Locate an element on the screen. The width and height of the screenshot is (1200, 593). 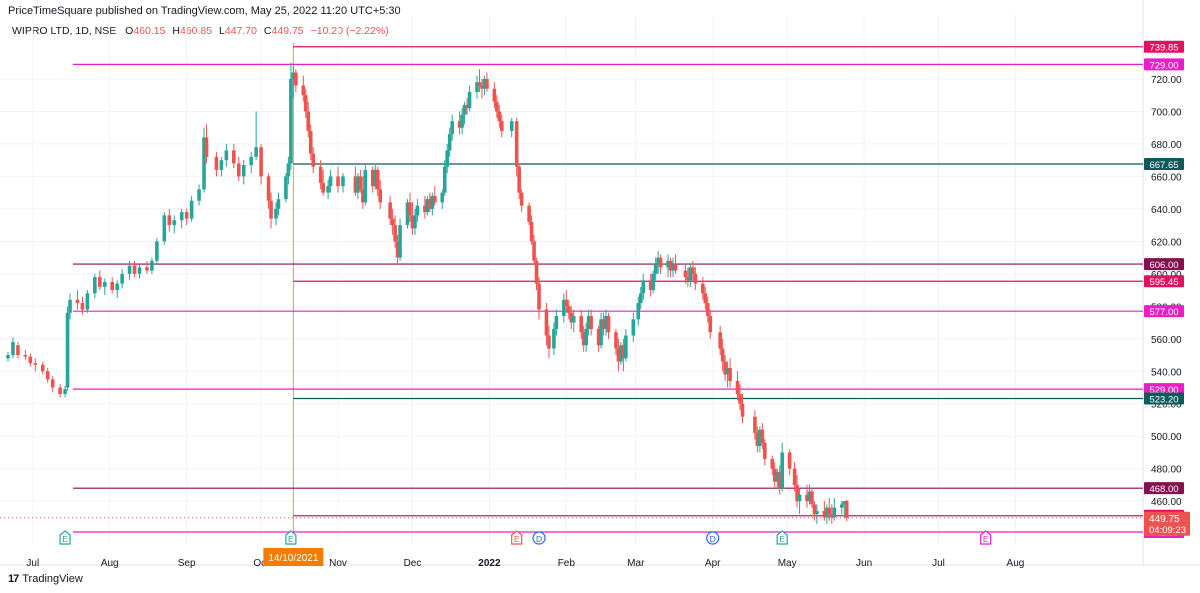
time-tick-label: Nov is located at coordinates (338, 563).